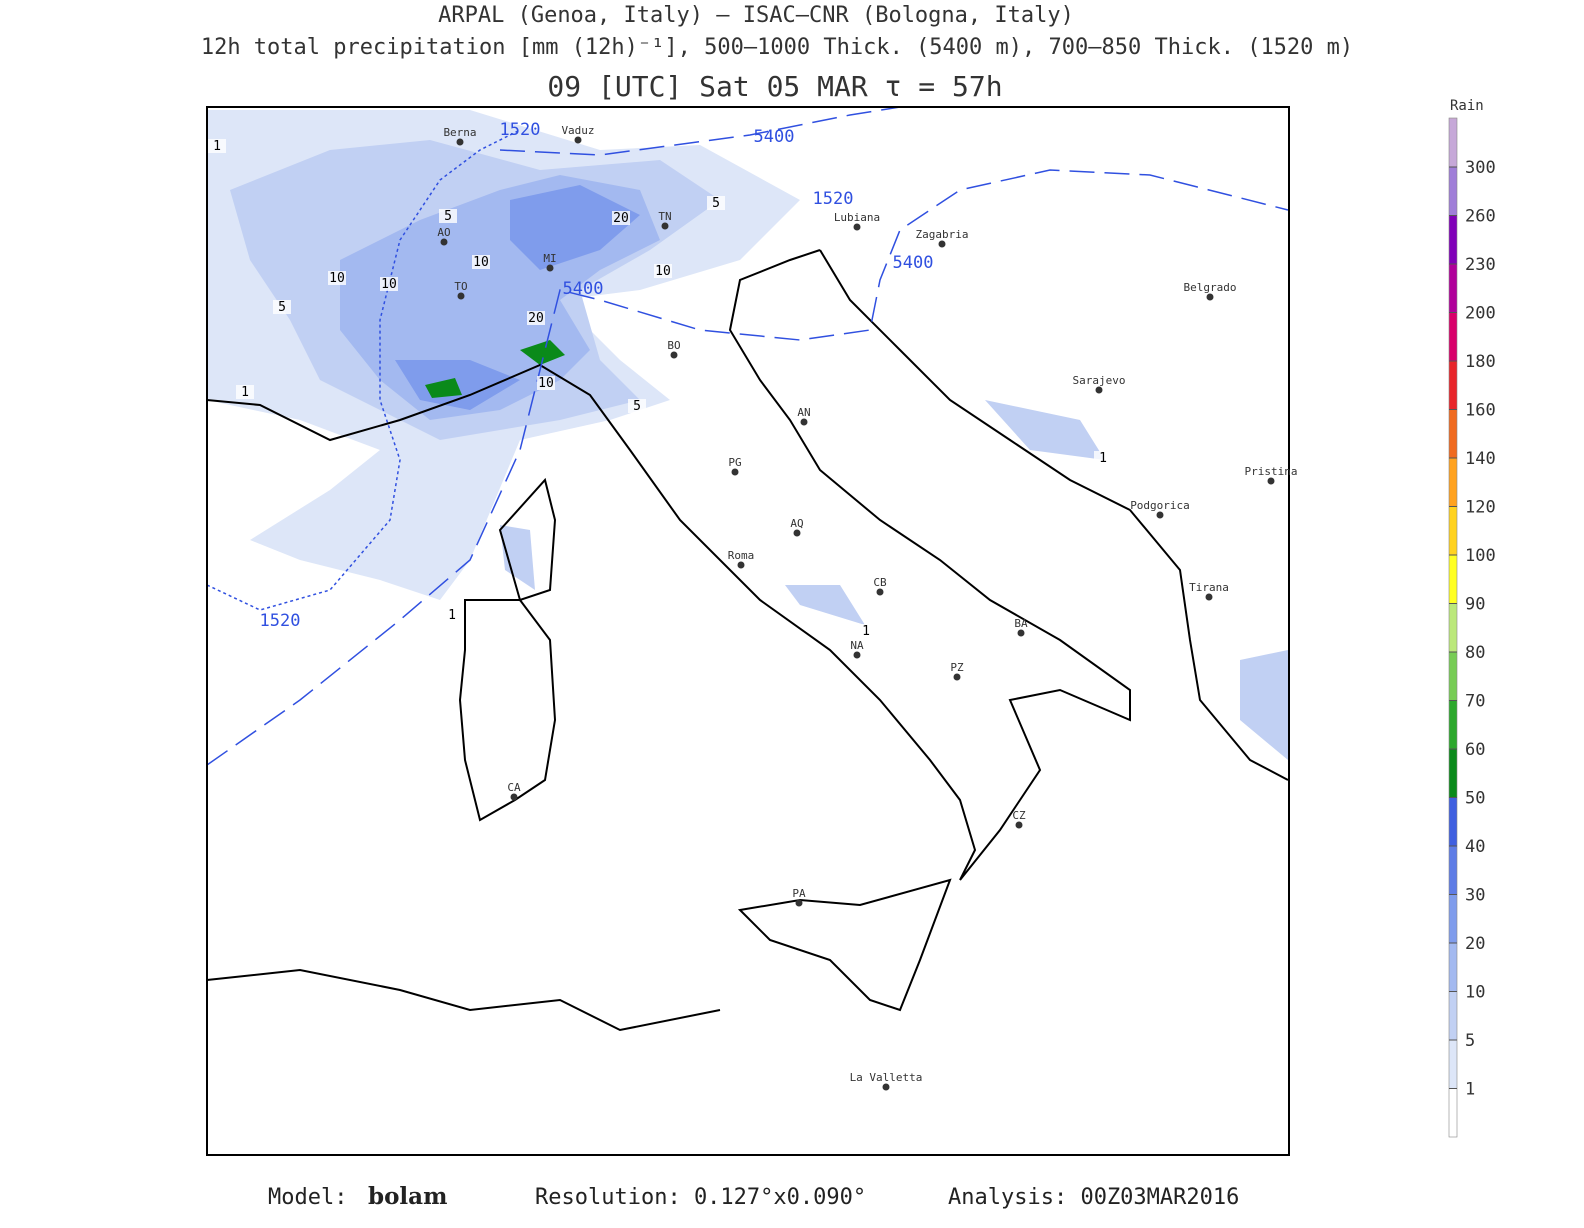  I want to click on colorbar-label: 300, so click(1480, 168).